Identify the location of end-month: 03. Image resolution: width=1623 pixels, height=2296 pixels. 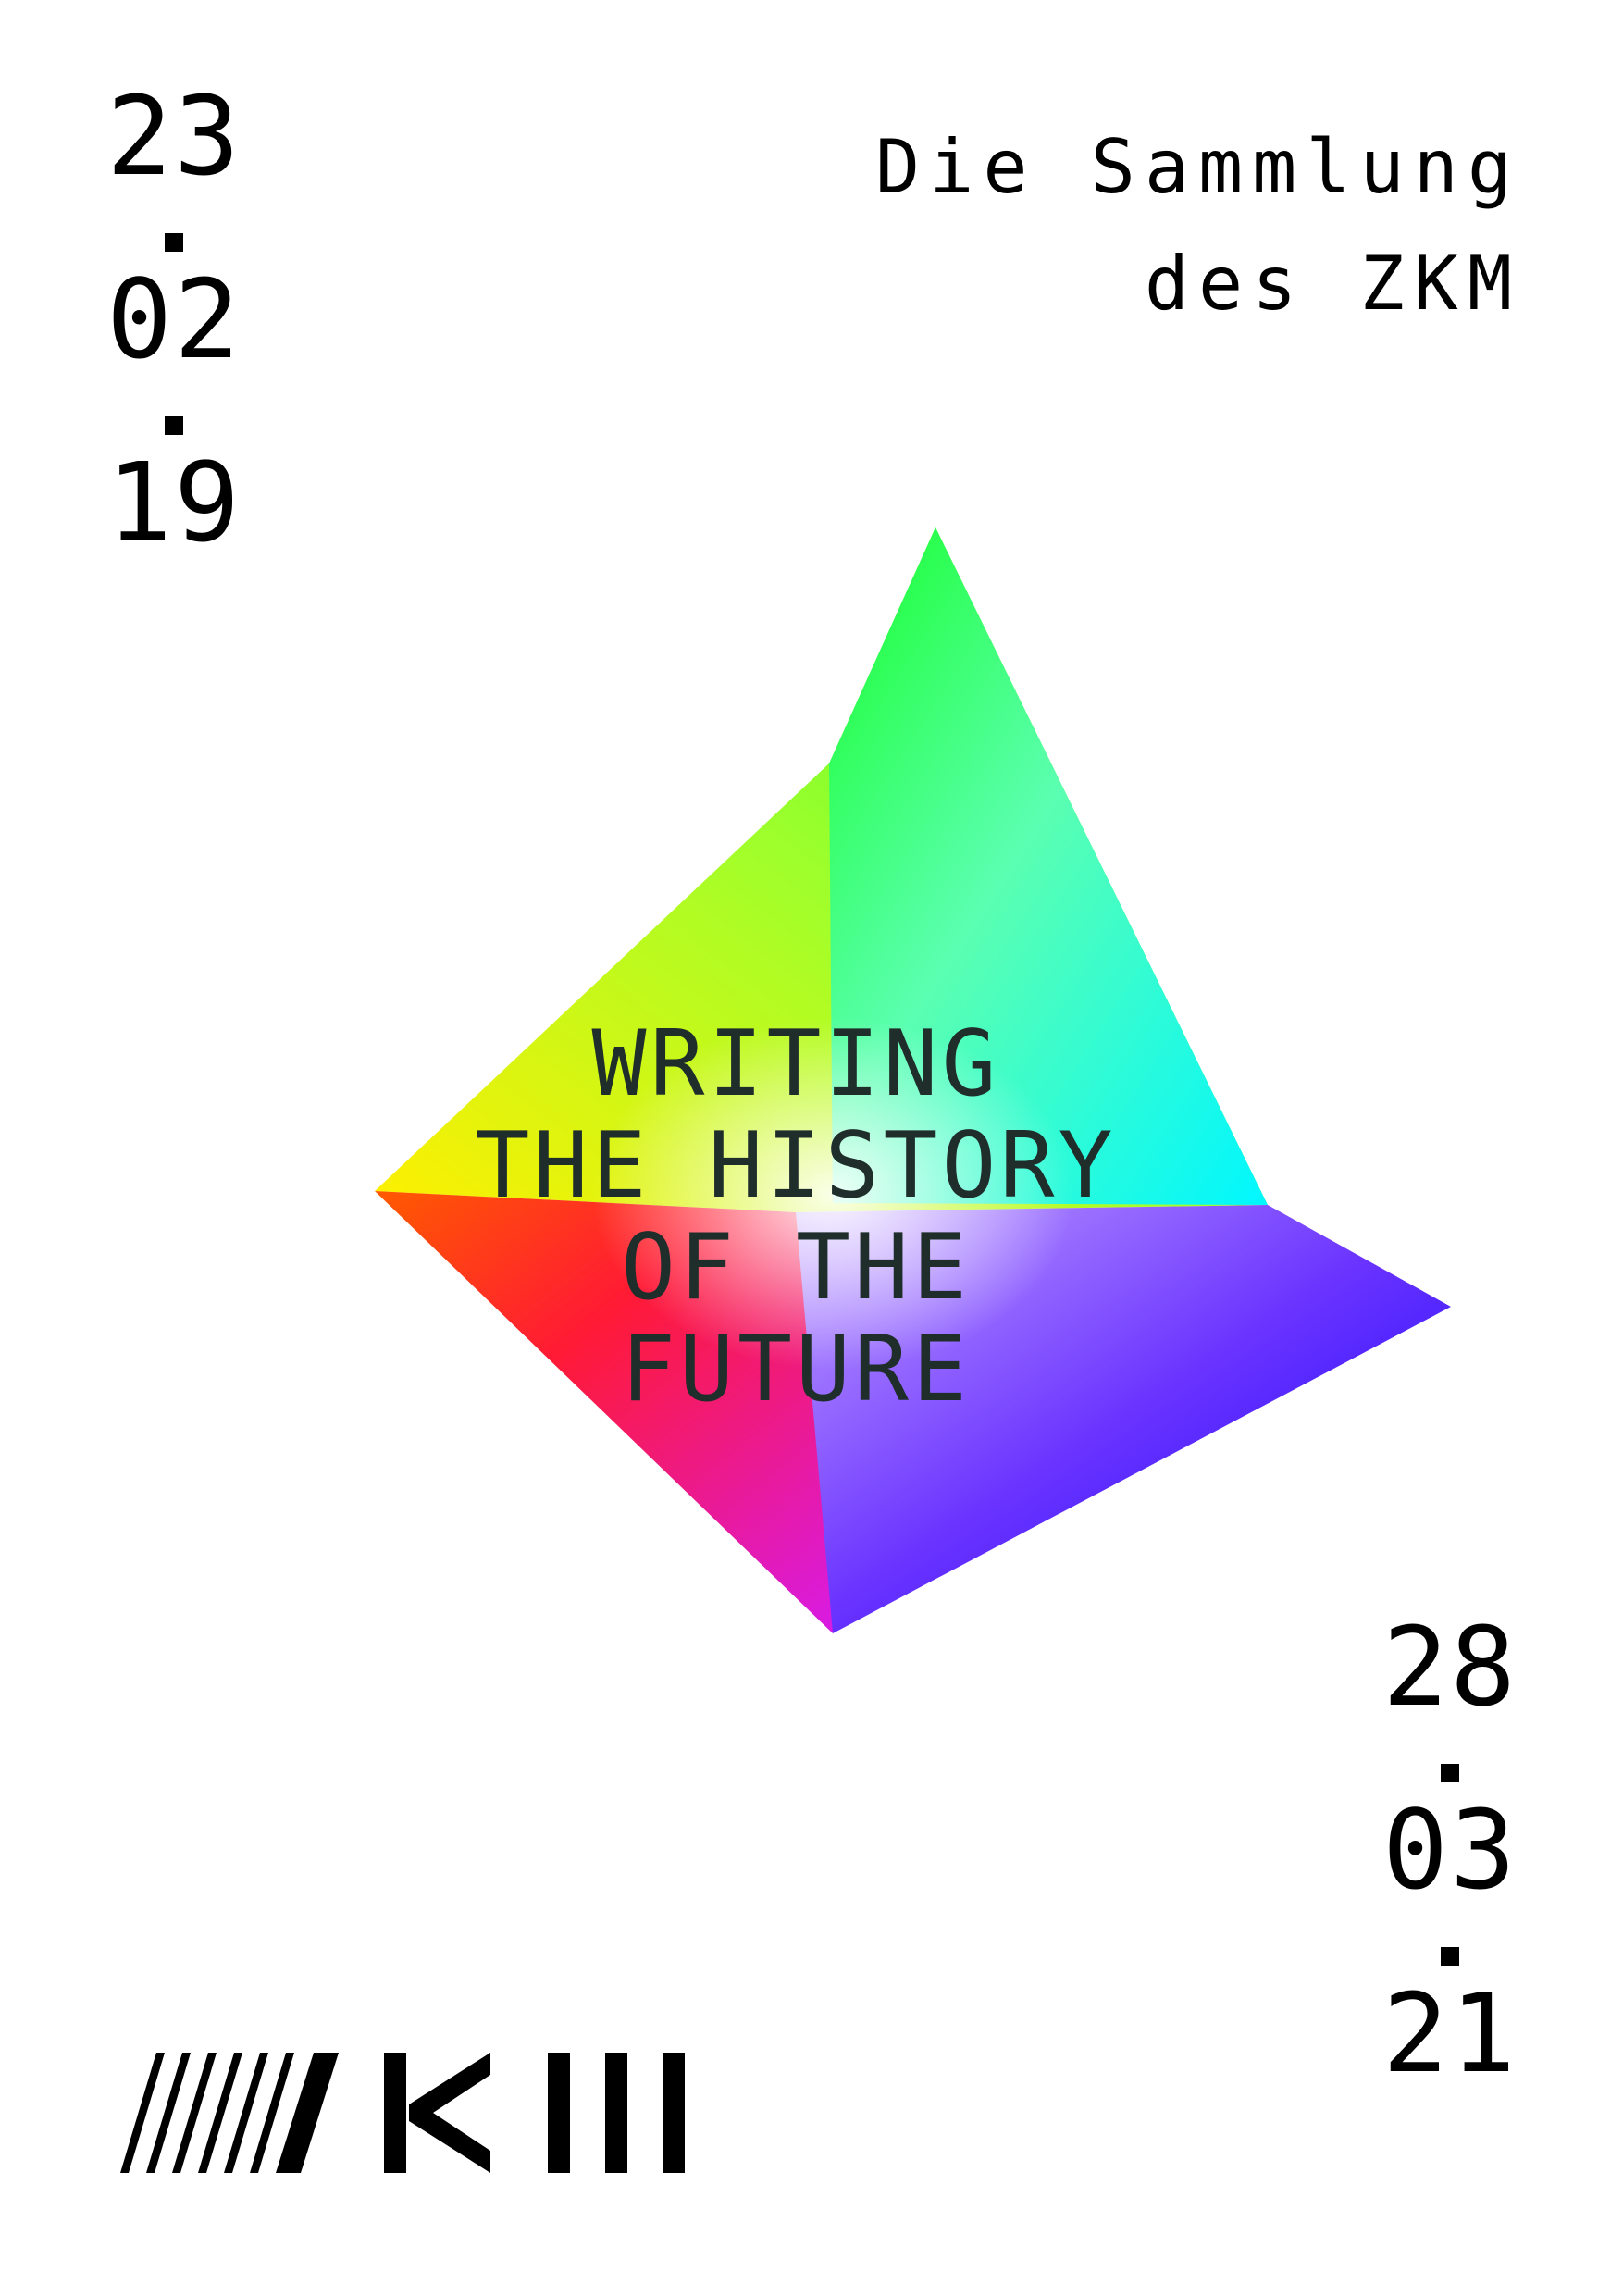
(1449, 1850).